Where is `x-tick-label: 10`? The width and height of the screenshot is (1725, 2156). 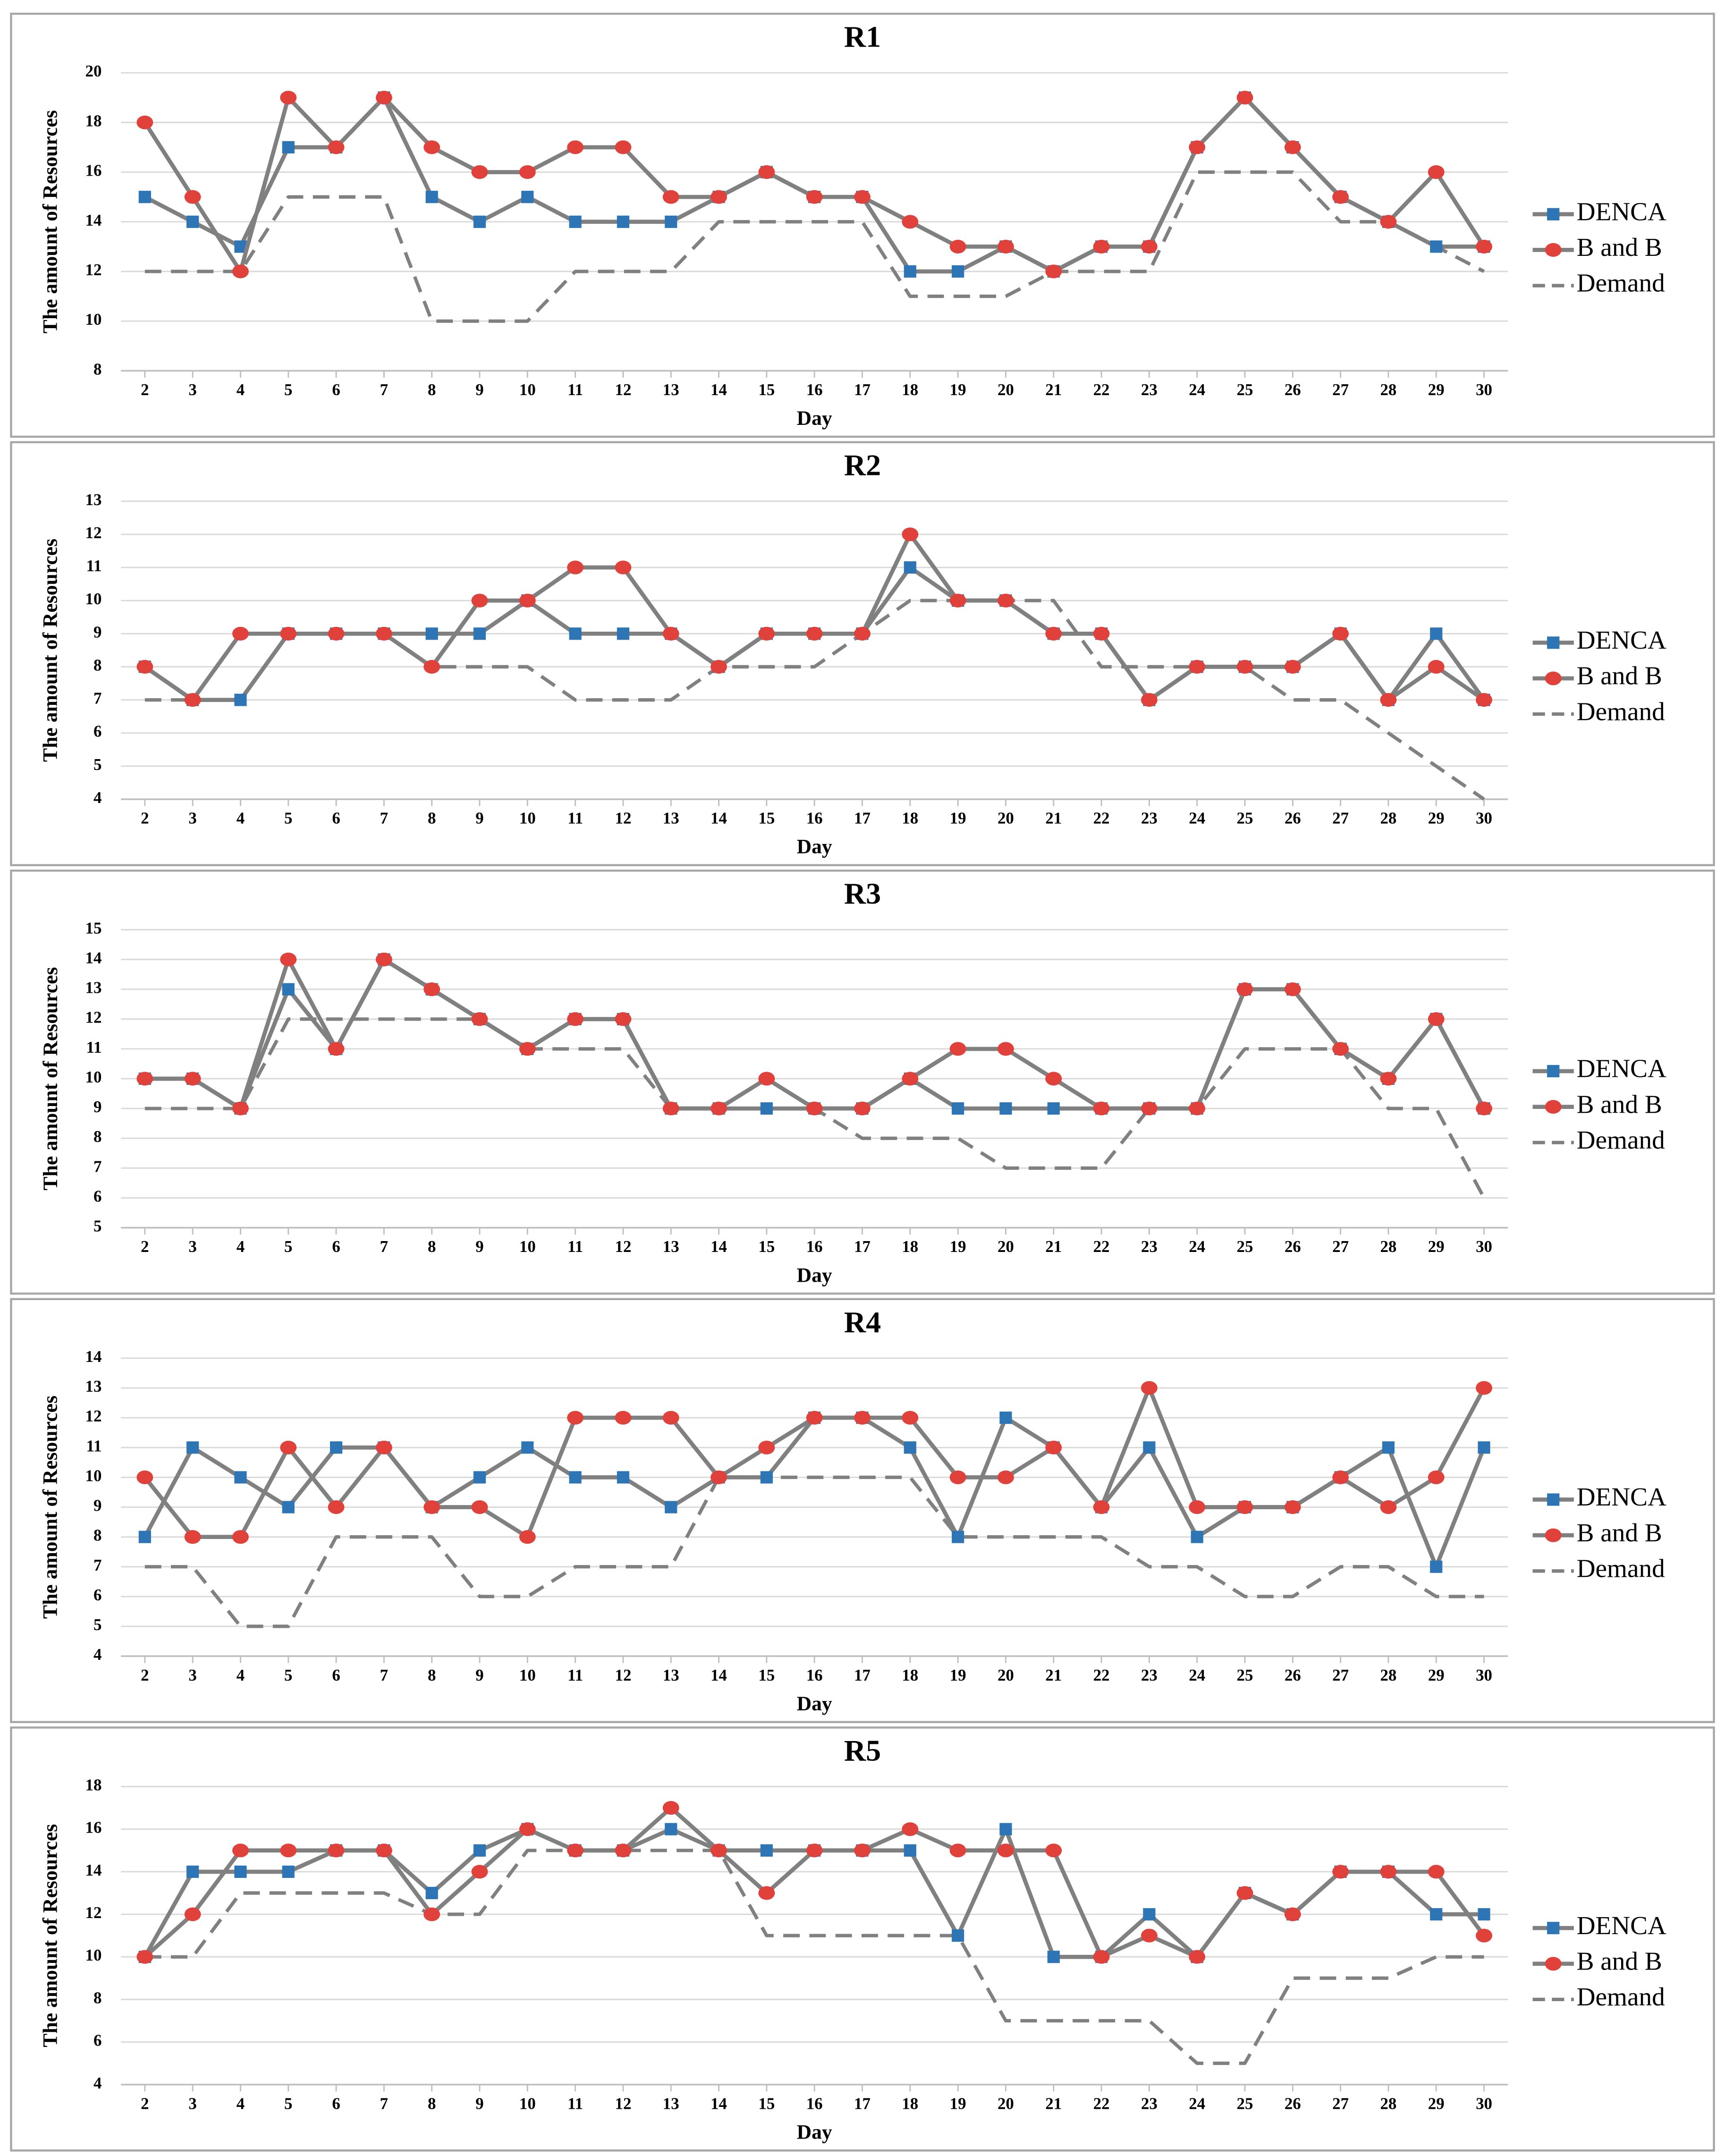 x-tick-label: 10 is located at coordinates (527, 1675).